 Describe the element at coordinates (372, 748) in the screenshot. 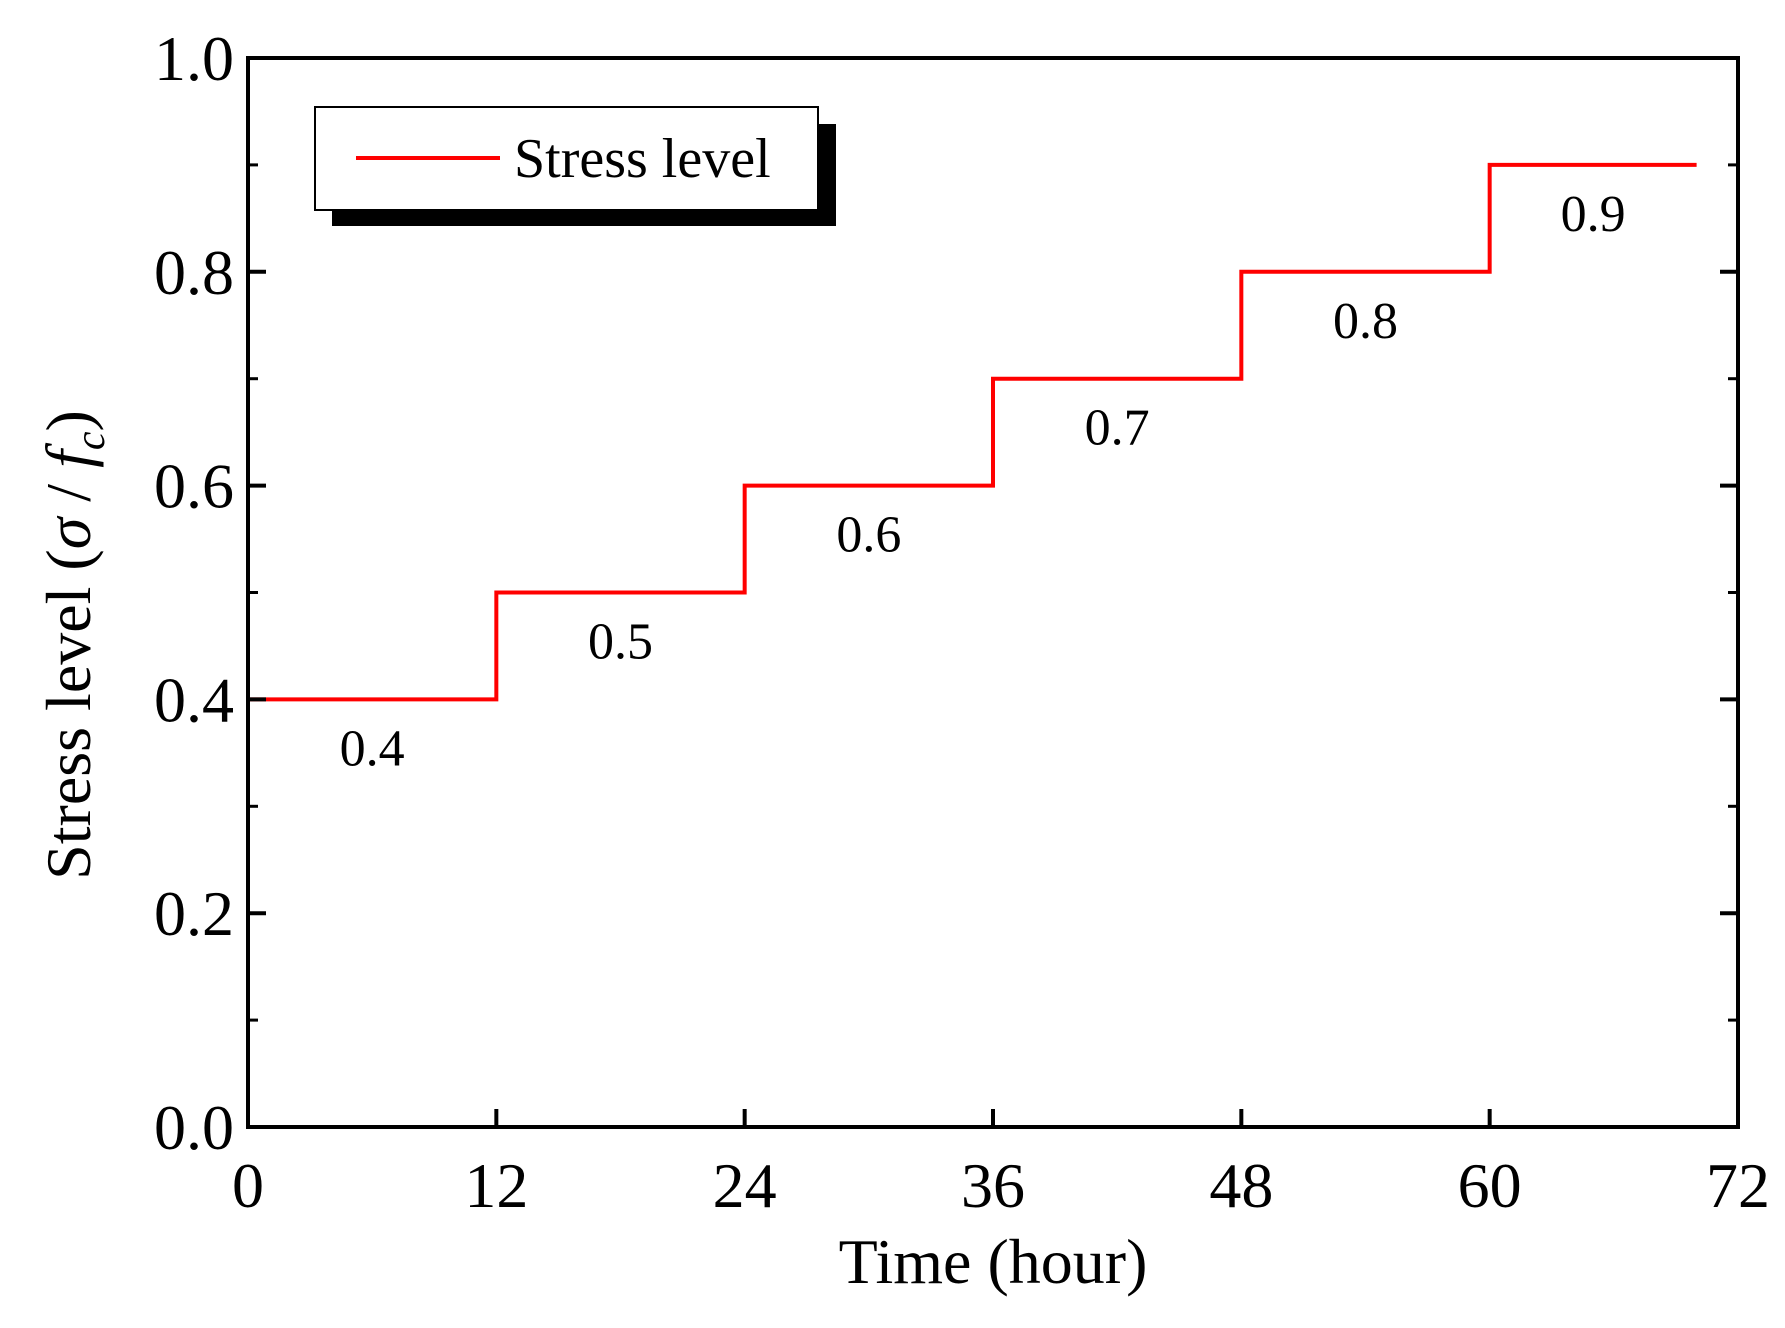

I see `step-value-label: 0.4` at that location.